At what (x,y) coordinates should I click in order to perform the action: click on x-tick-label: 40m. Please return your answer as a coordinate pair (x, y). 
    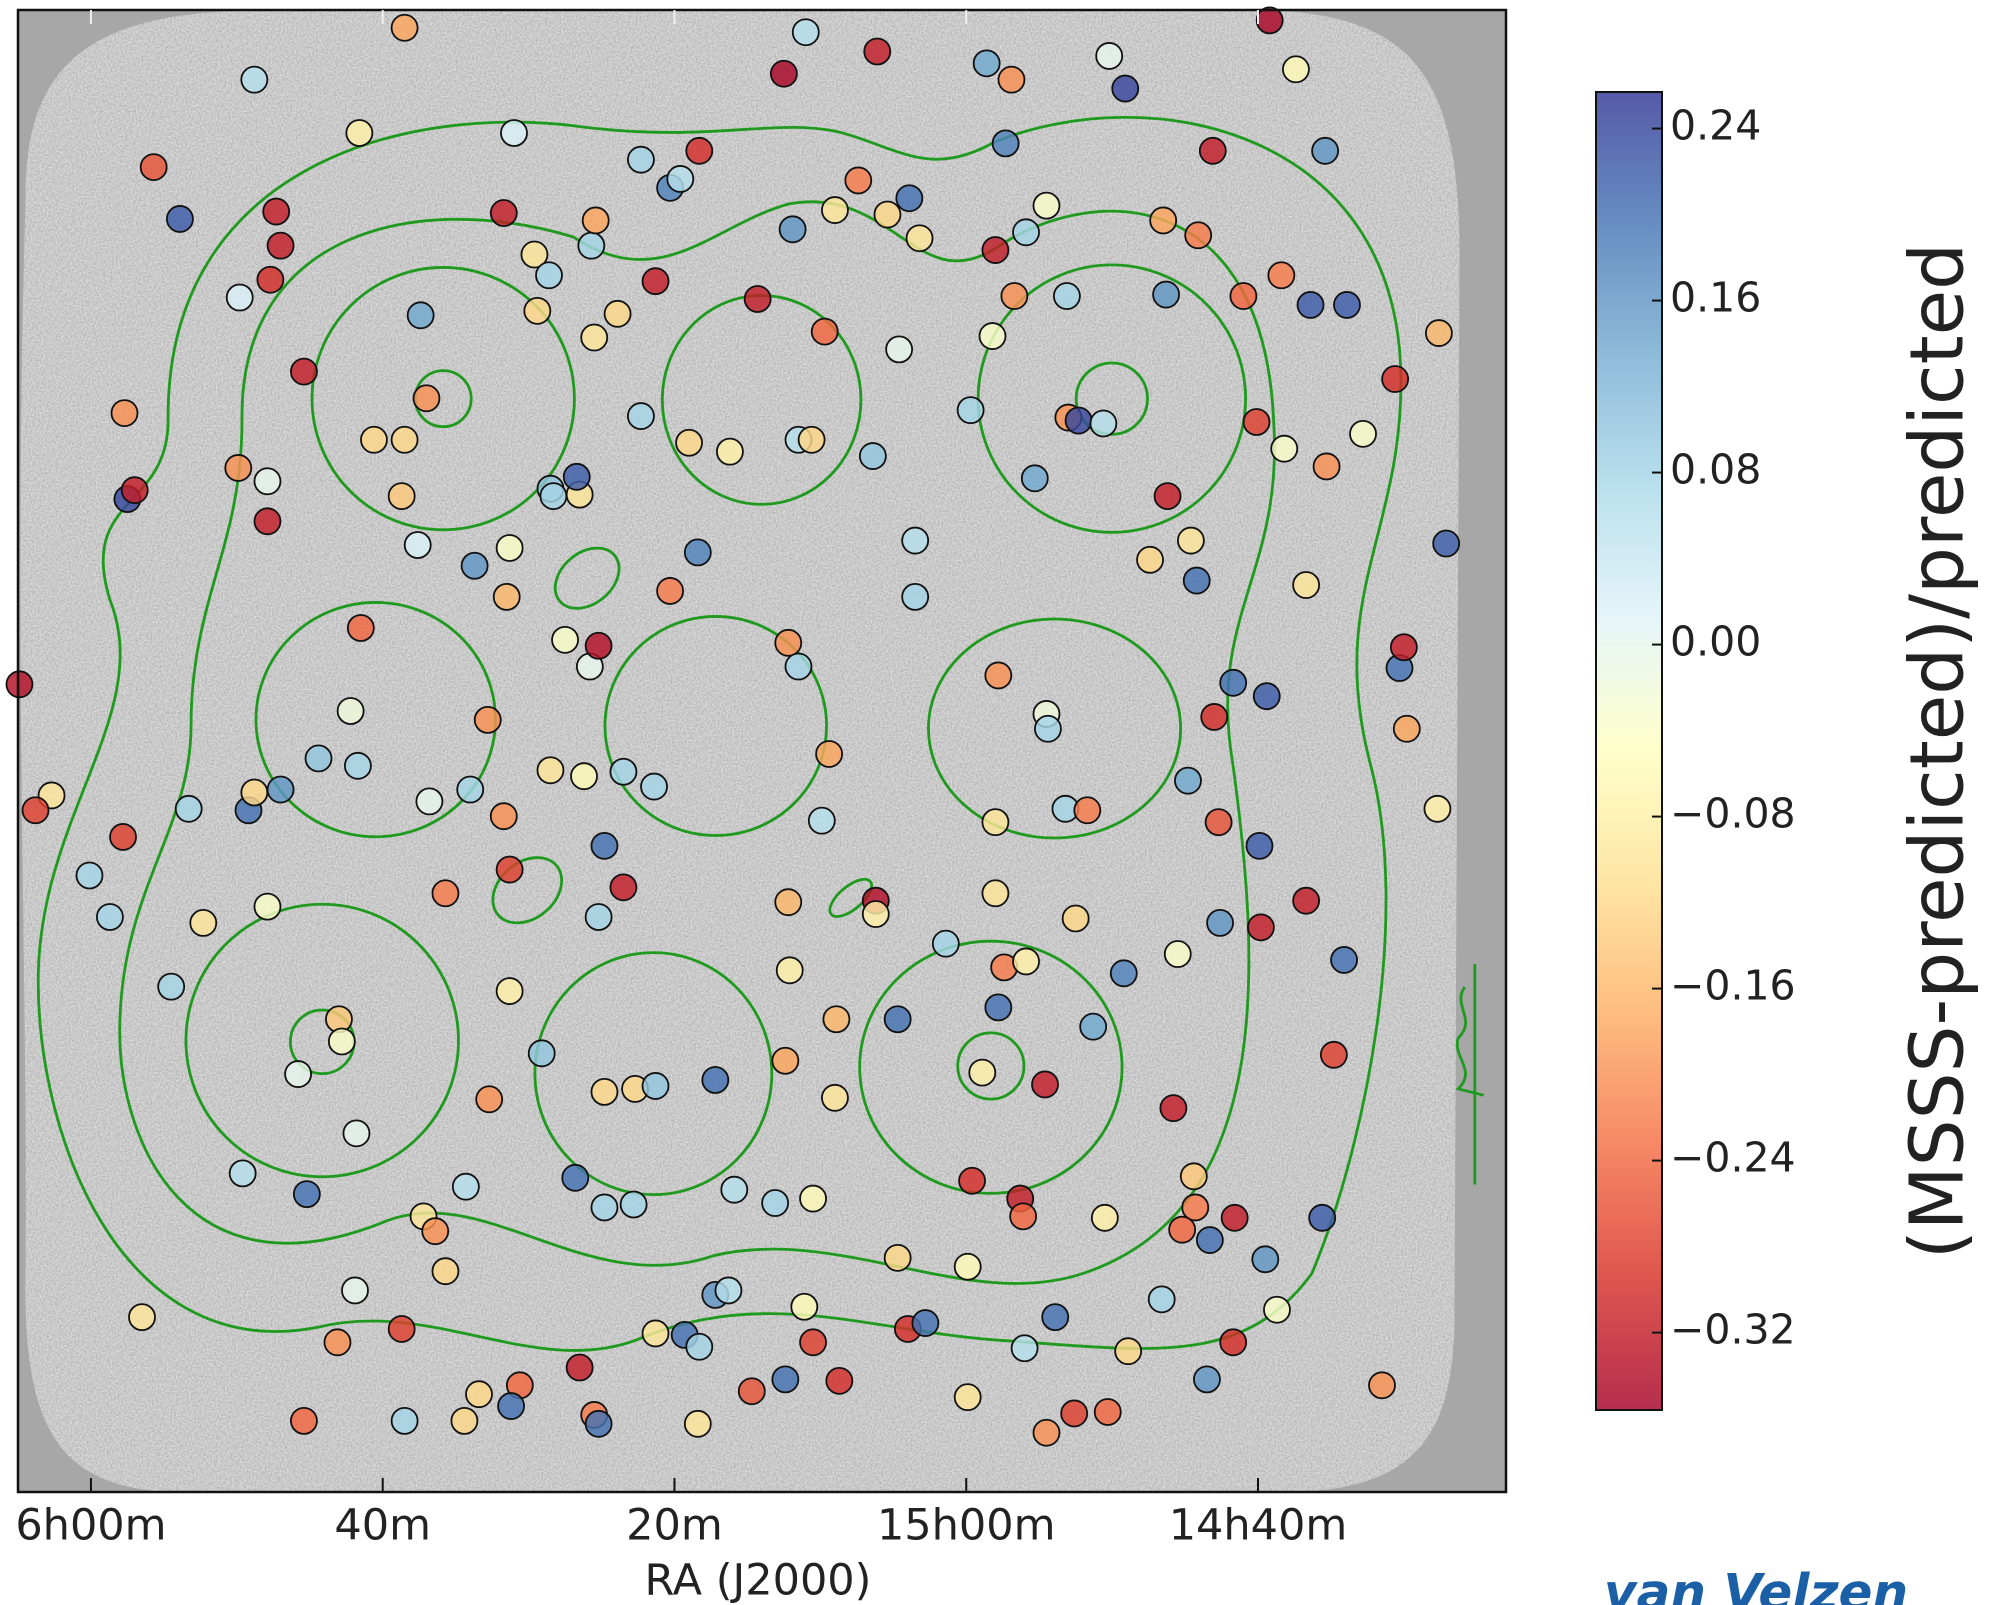
    Looking at the image, I should click on (382, 1526).